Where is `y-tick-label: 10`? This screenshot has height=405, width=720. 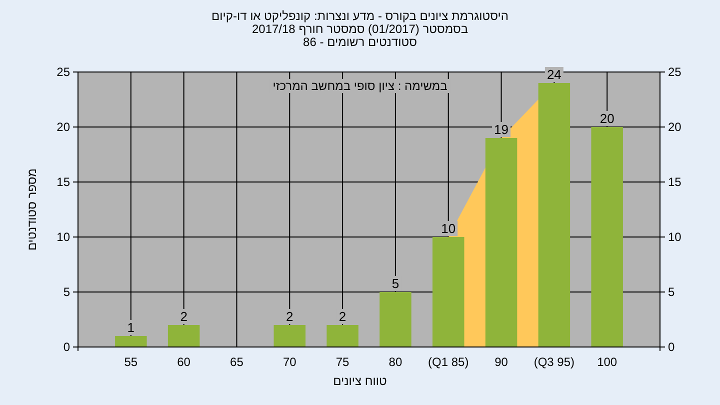 y-tick-label: 10 is located at coordinates (63, 237).